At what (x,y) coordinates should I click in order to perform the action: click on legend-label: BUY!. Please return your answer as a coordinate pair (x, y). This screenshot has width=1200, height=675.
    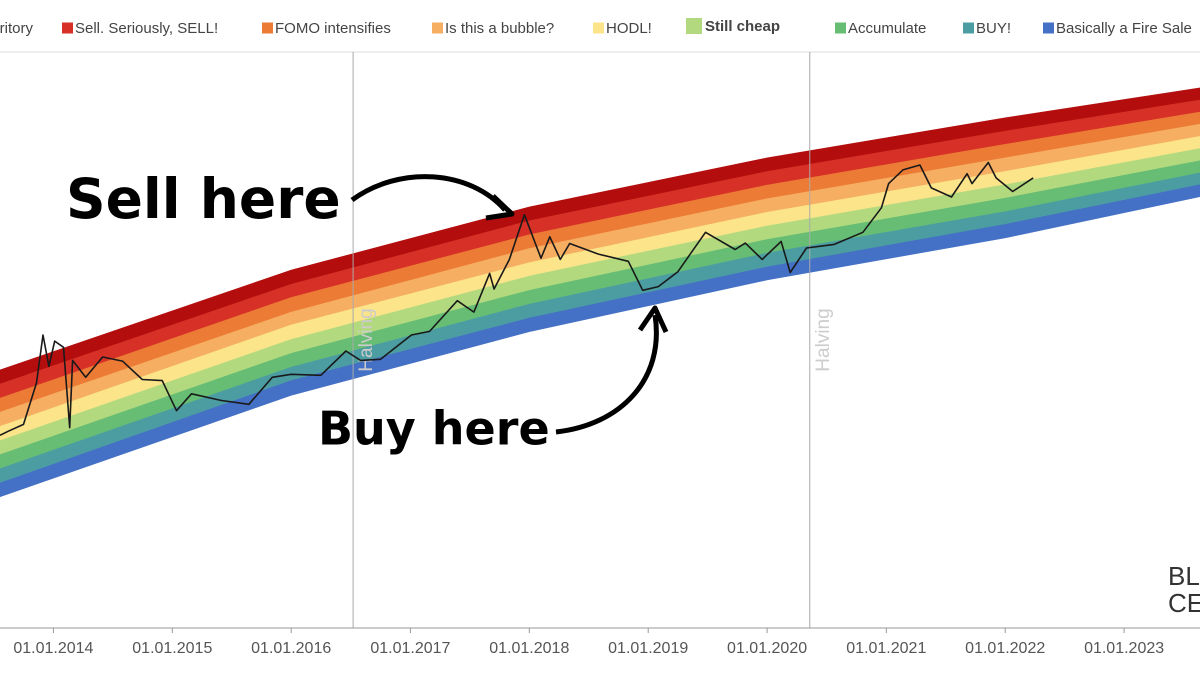
    Looking at the image, I should click on (993, 28).